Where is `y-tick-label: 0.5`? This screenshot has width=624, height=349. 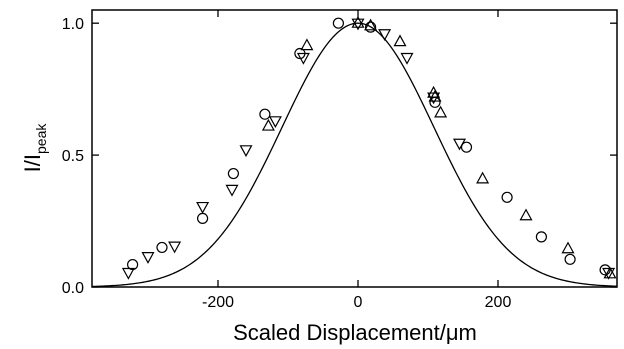
y-tick-label: 0.5 is located at coordinates (73, 156).